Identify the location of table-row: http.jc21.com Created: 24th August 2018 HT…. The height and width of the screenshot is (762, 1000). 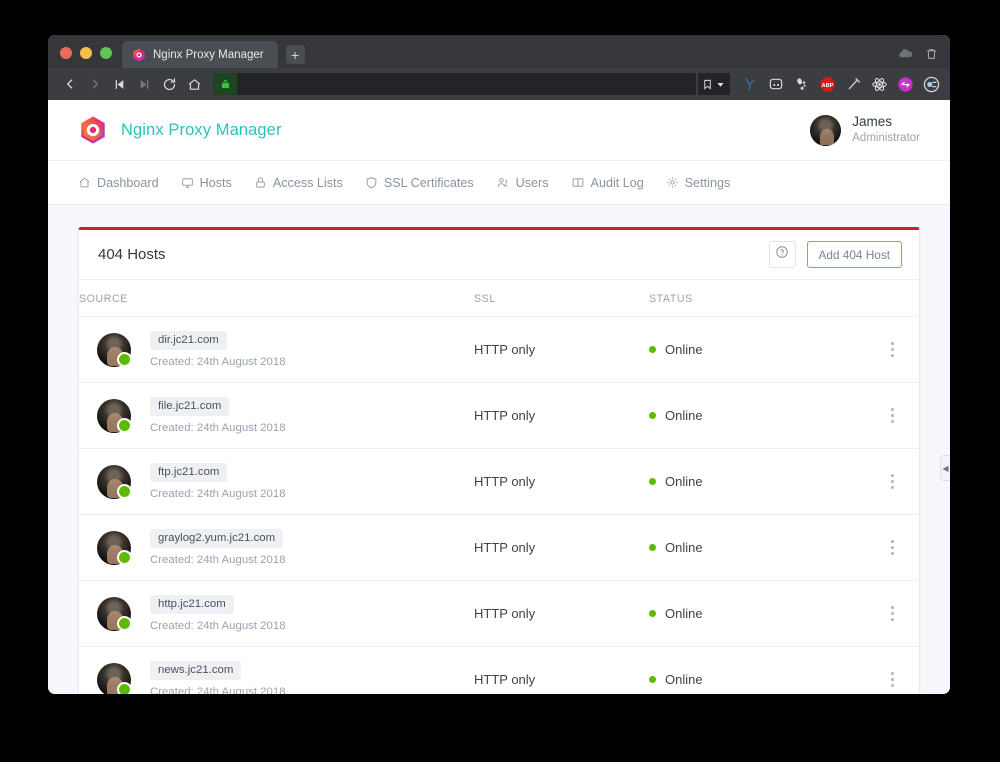
(499, 613).